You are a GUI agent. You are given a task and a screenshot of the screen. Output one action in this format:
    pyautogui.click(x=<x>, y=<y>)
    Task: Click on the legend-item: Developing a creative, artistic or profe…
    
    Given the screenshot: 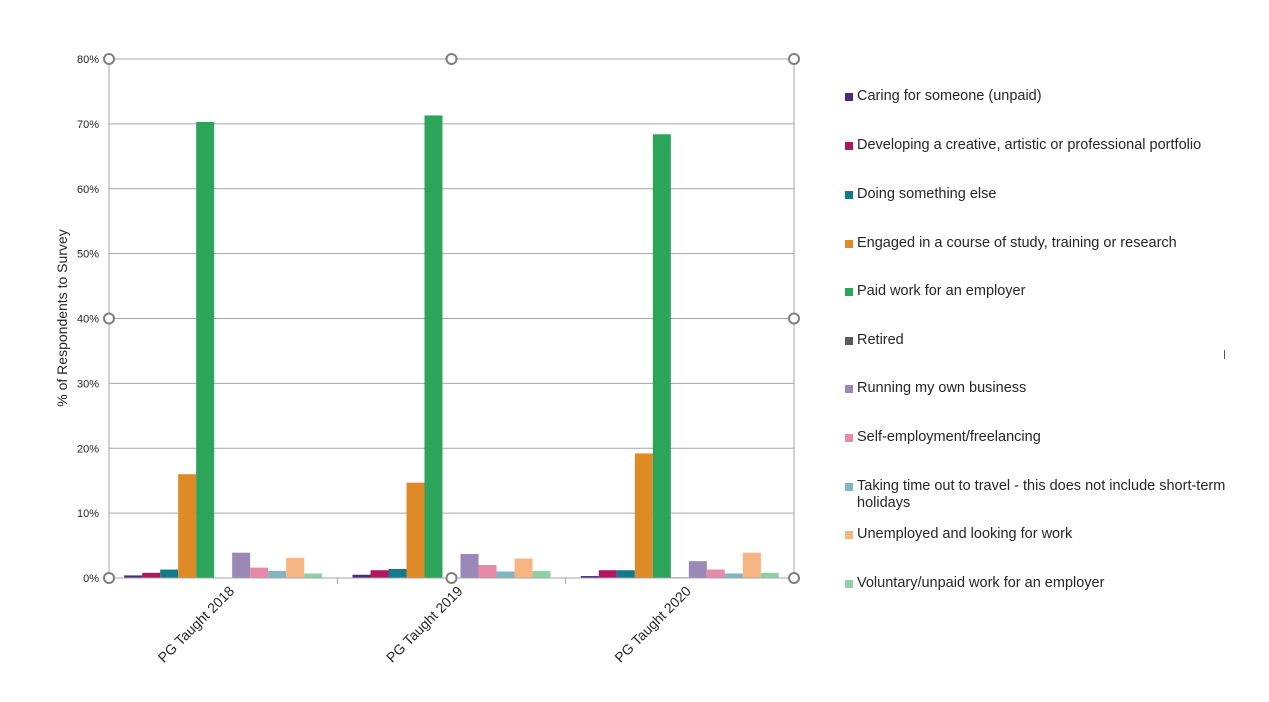 What is the action you would take?
    pyautogui.click(x=1037, y=145)
    